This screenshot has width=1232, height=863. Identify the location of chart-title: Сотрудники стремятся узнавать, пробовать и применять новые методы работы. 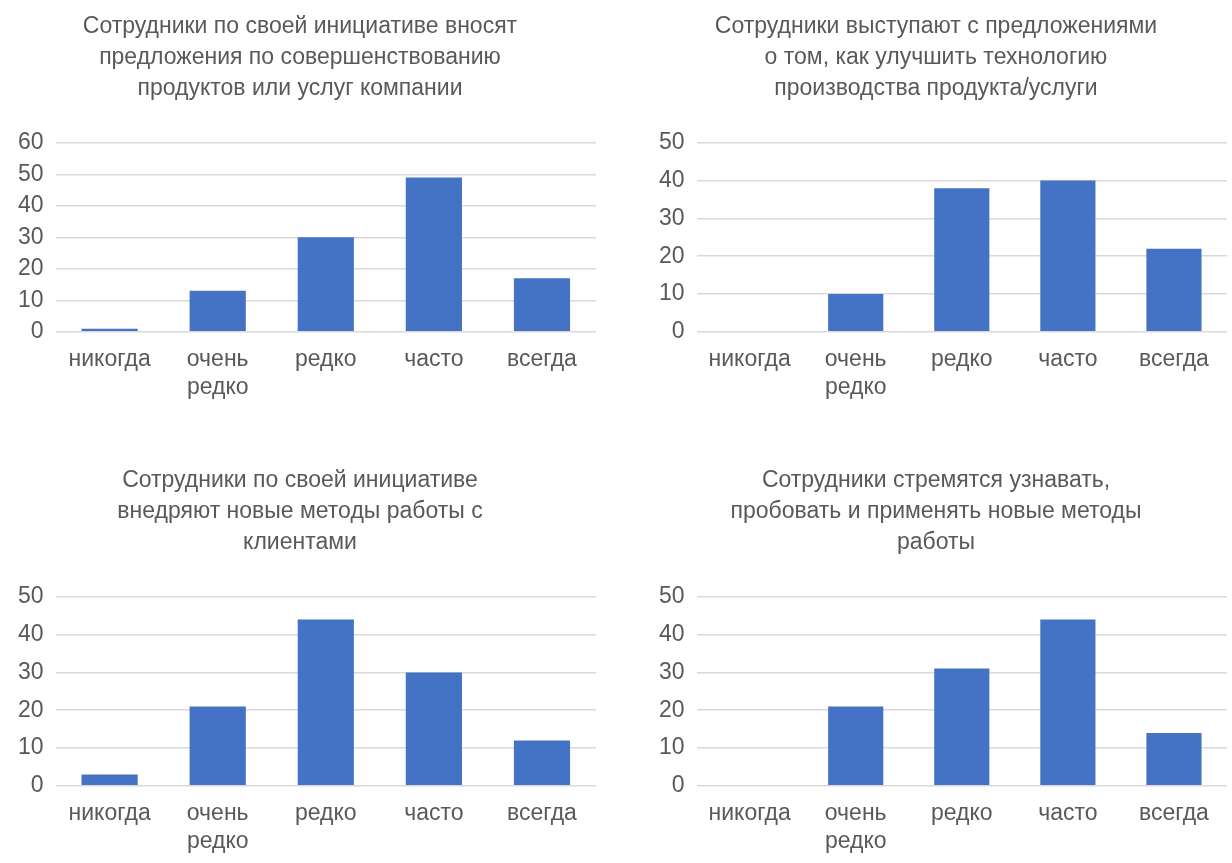
(936, 510).